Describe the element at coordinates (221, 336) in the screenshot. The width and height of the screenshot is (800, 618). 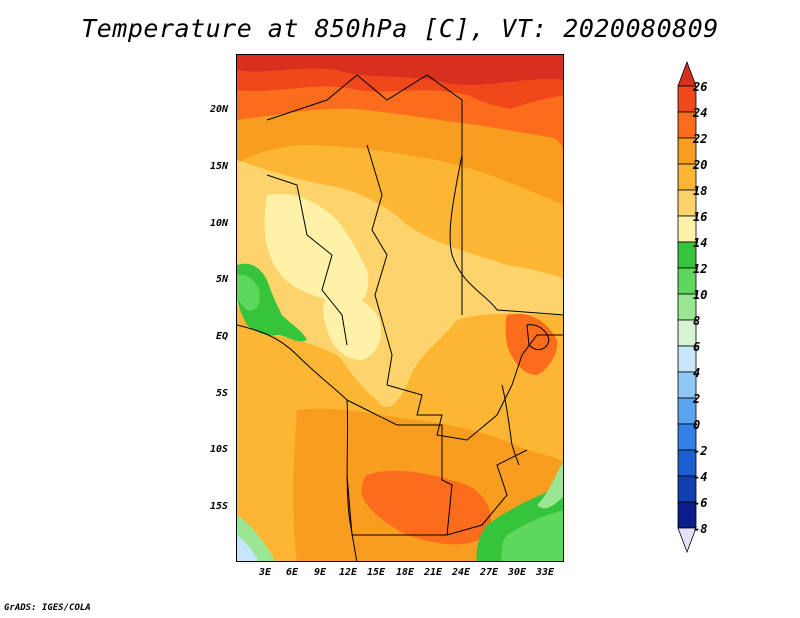
I see `lat-tick-label: EQ` at that location.